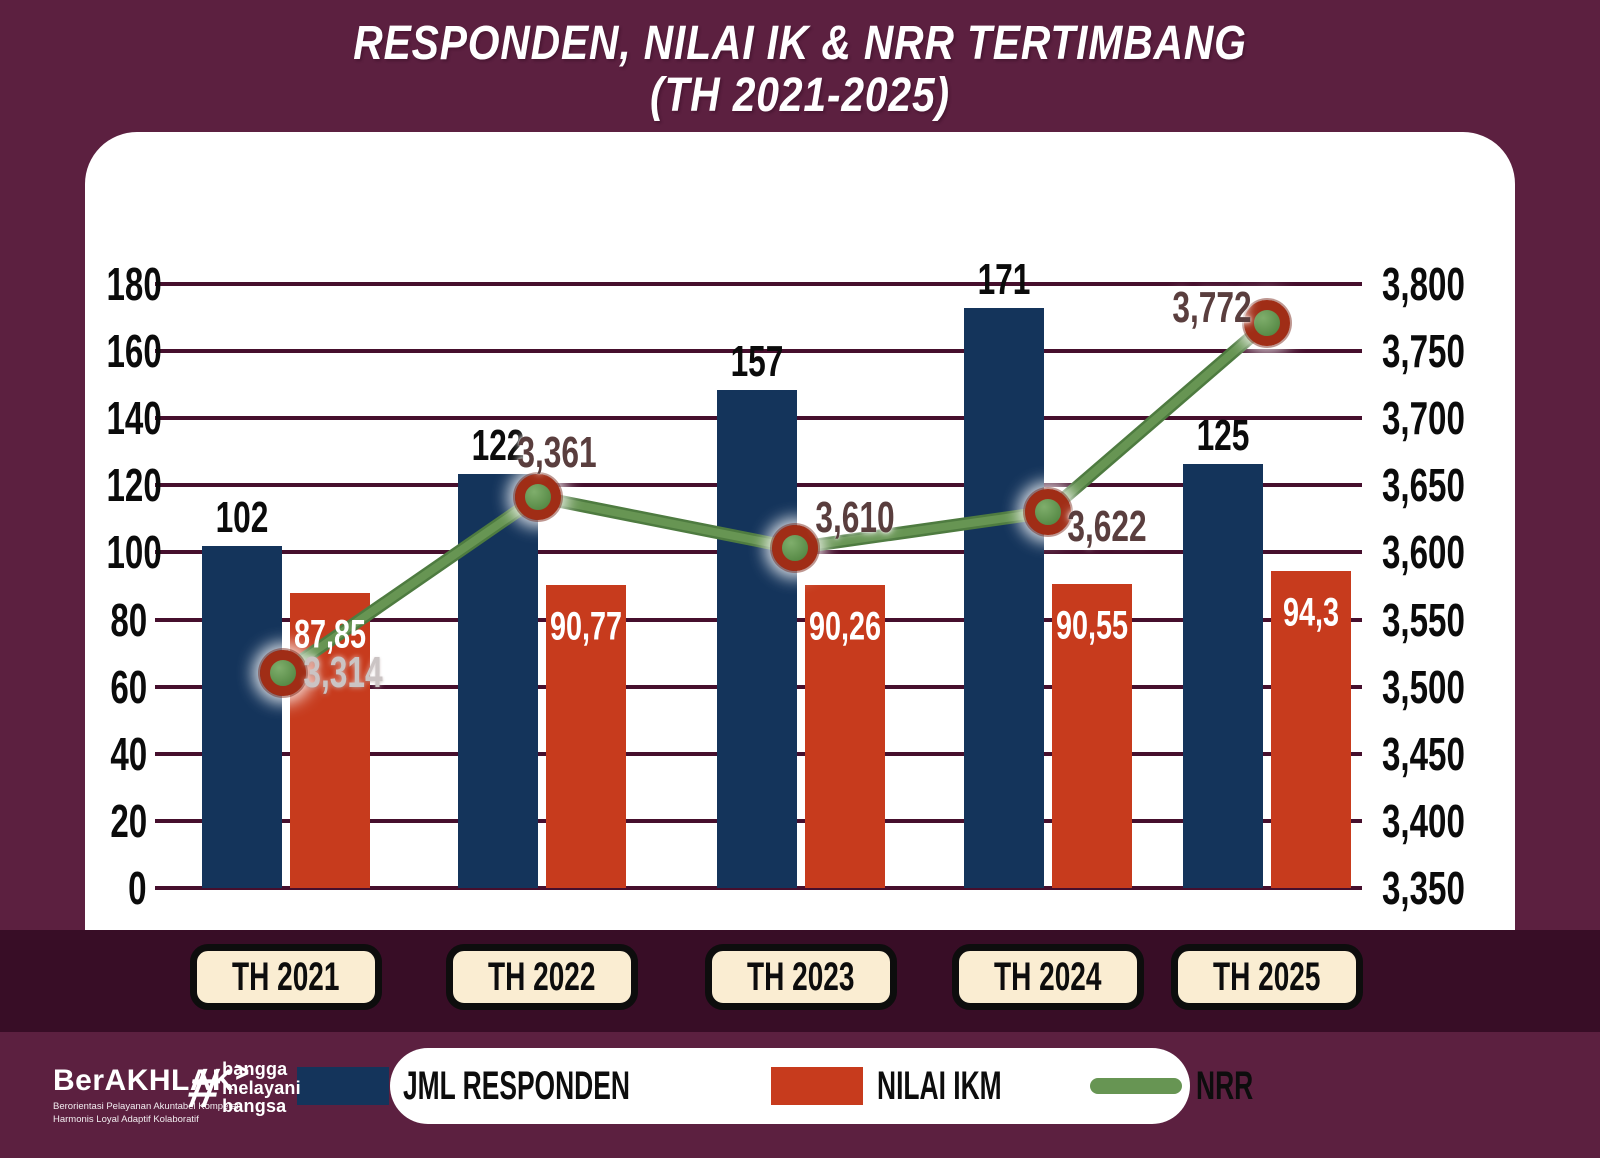 This screenshot has width=1600, height=1158. What do you see at coordinates (1423, 619) in the screenshot?
I see `right-axis-tick-label: 3,550` at bounding box center [1423, 619].